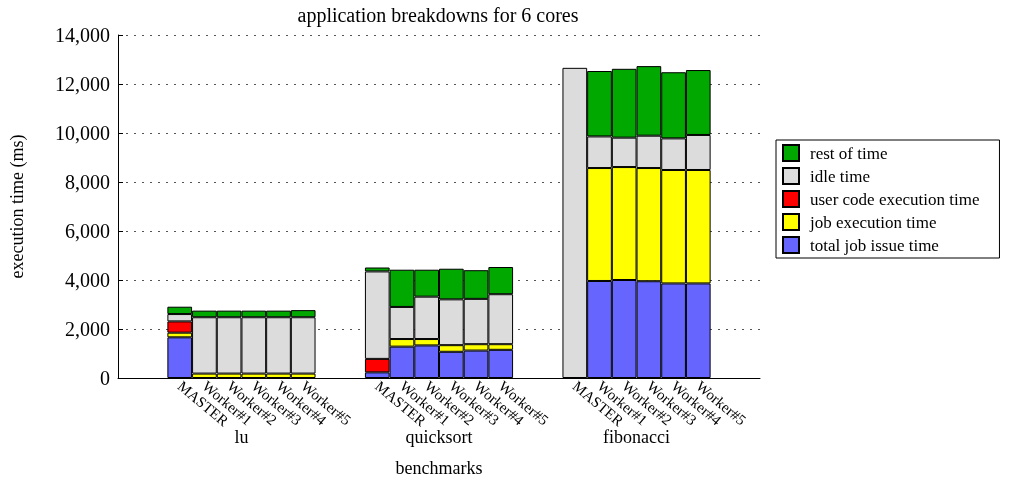 The height and width of the screenshot is (486, 1016). What do you see at coordinates (87, 329) in the screenshot?
I see `y-tick-label: 2,000` at bounding box center [87, 329].